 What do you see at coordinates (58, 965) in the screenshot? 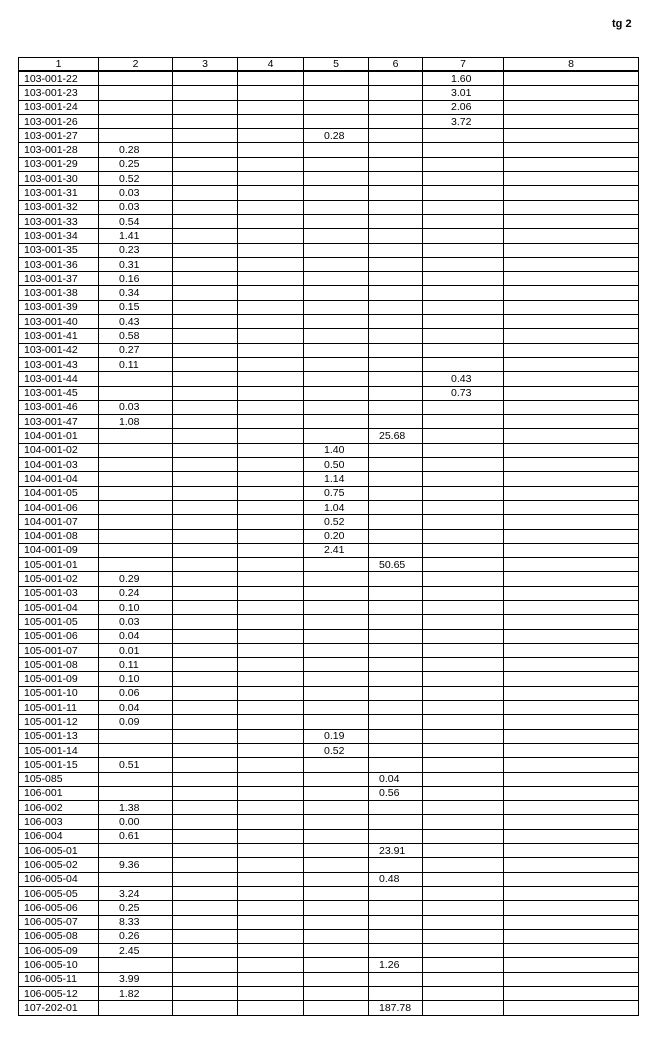
I see `row-code-cell: 106-005-10` at bounding box center [58, 965].